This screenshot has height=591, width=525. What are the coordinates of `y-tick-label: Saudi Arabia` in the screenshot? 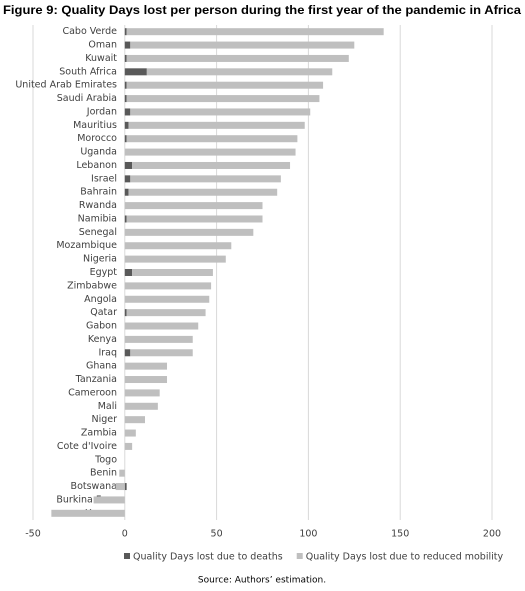 It's located at (87, 98).